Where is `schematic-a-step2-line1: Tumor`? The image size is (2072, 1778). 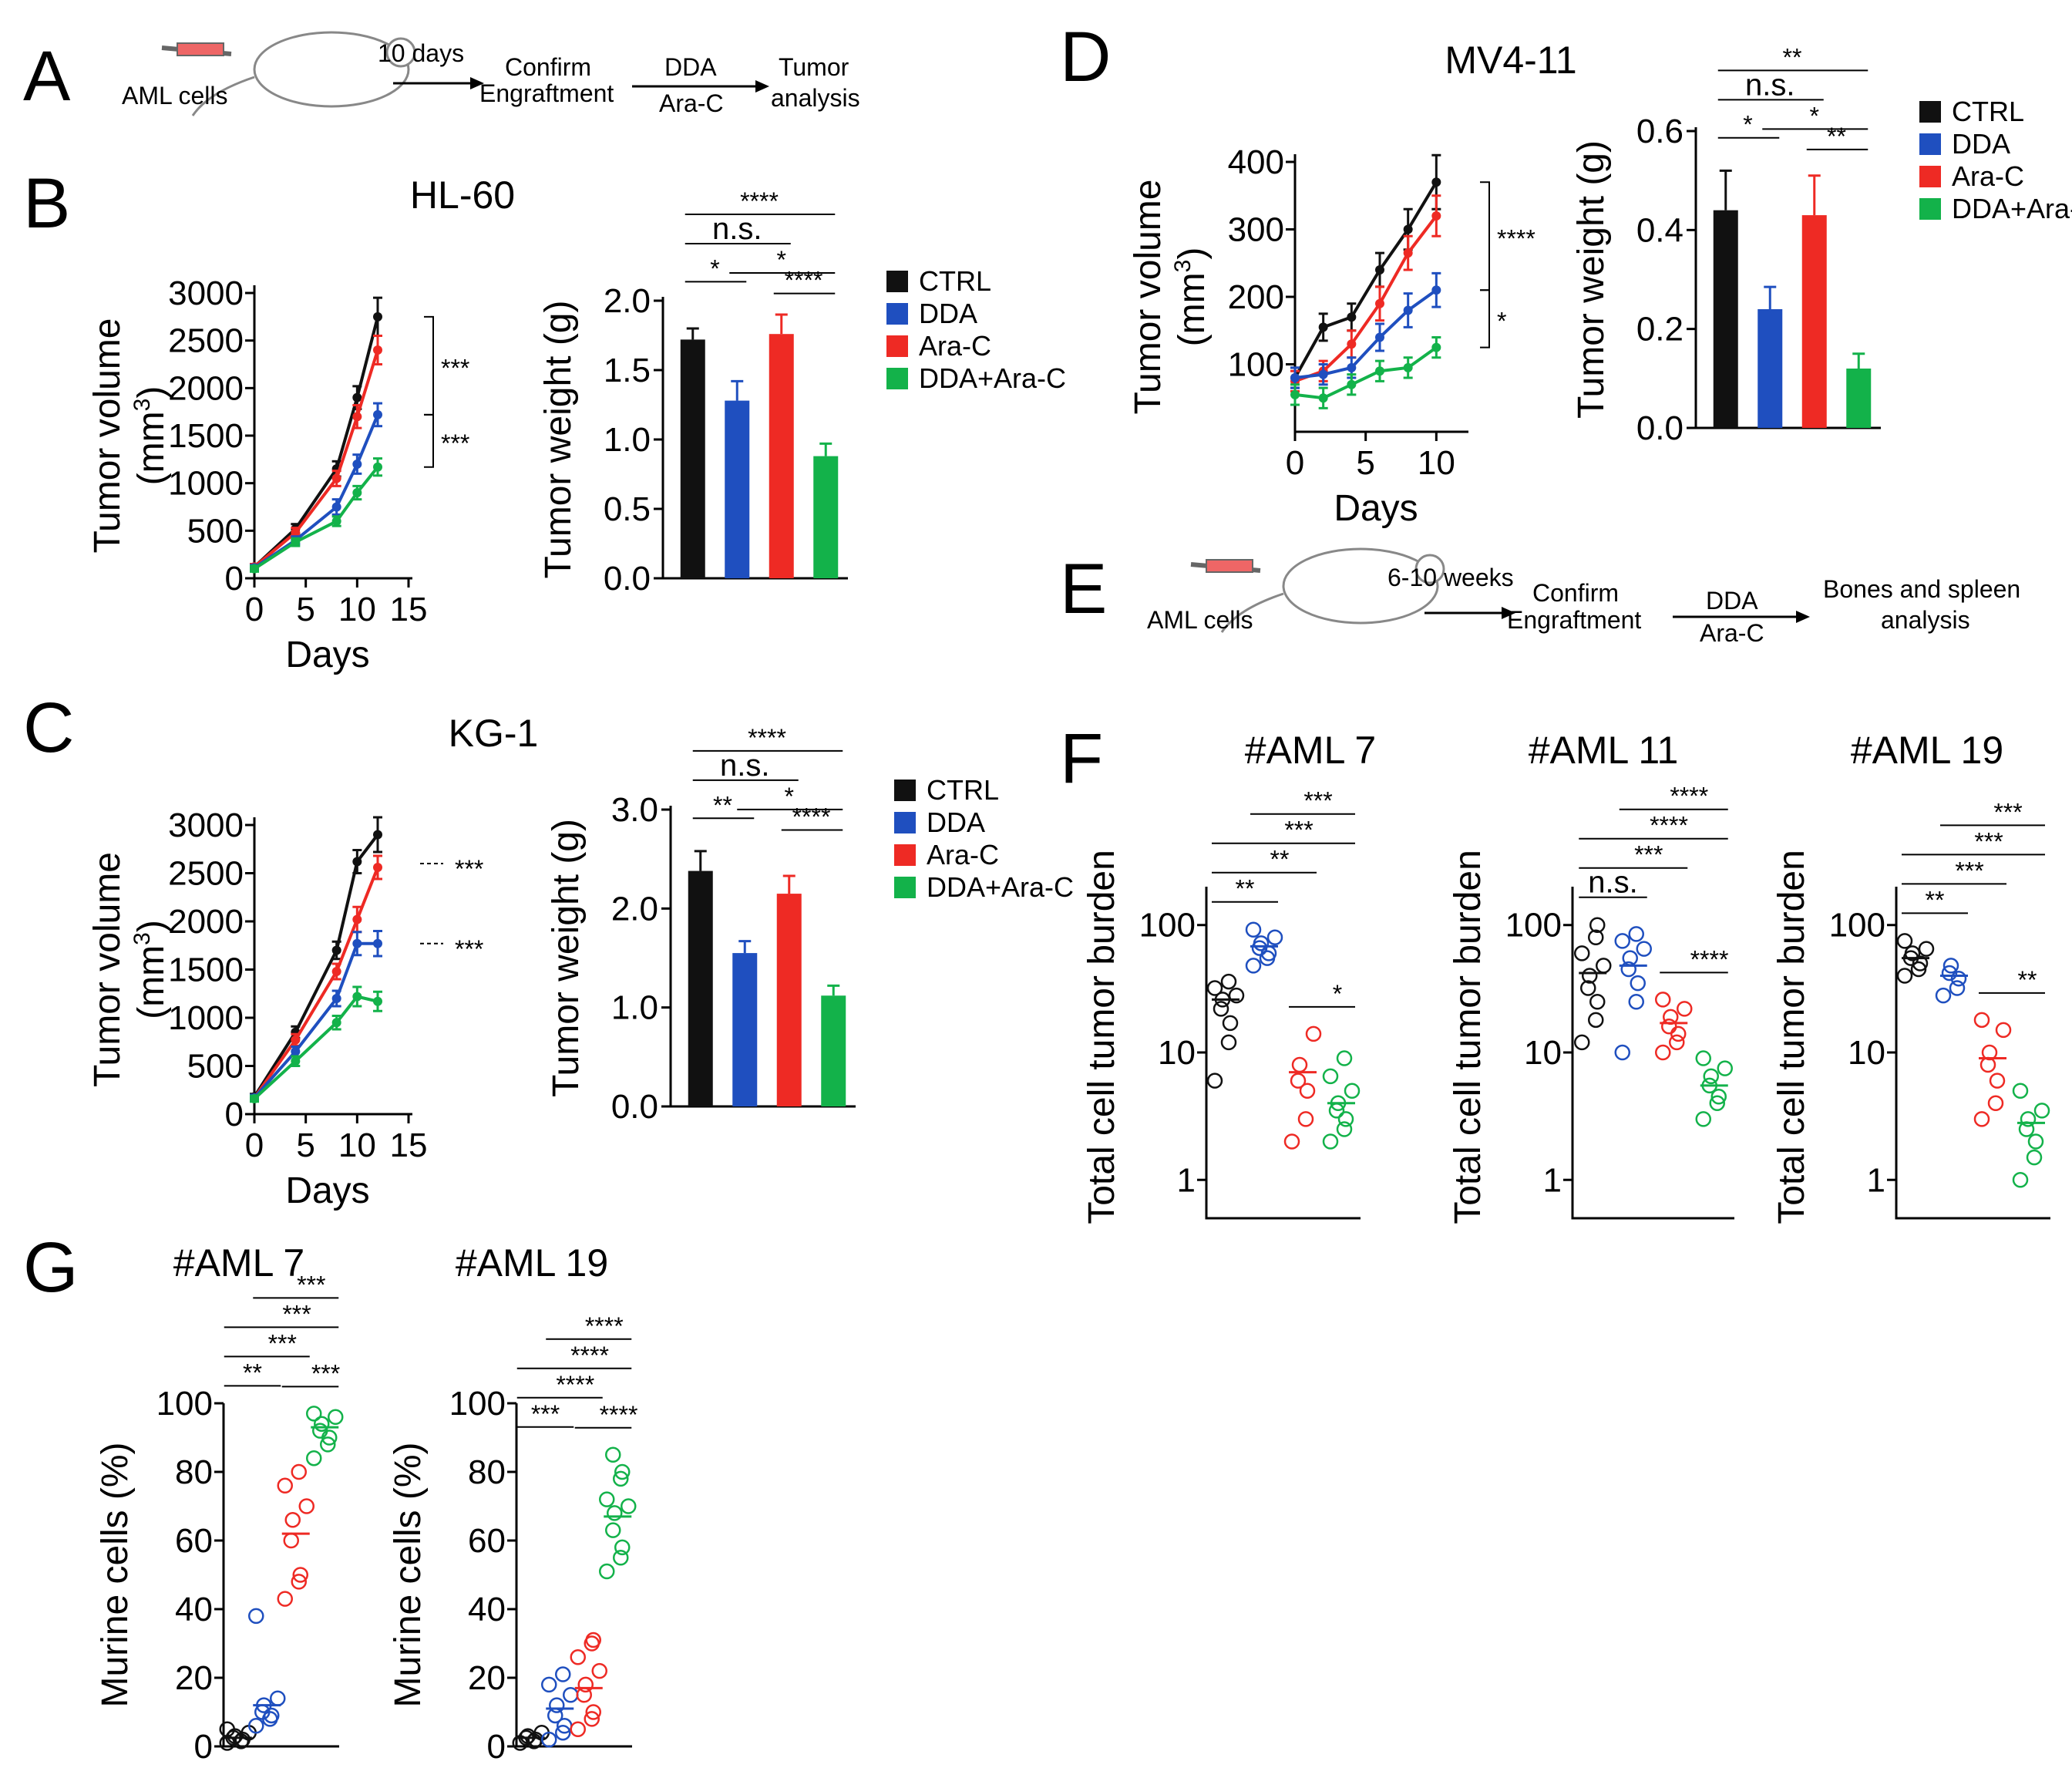
schematic-a-step2-line1: Tumor is located at coordinates (814, 67).